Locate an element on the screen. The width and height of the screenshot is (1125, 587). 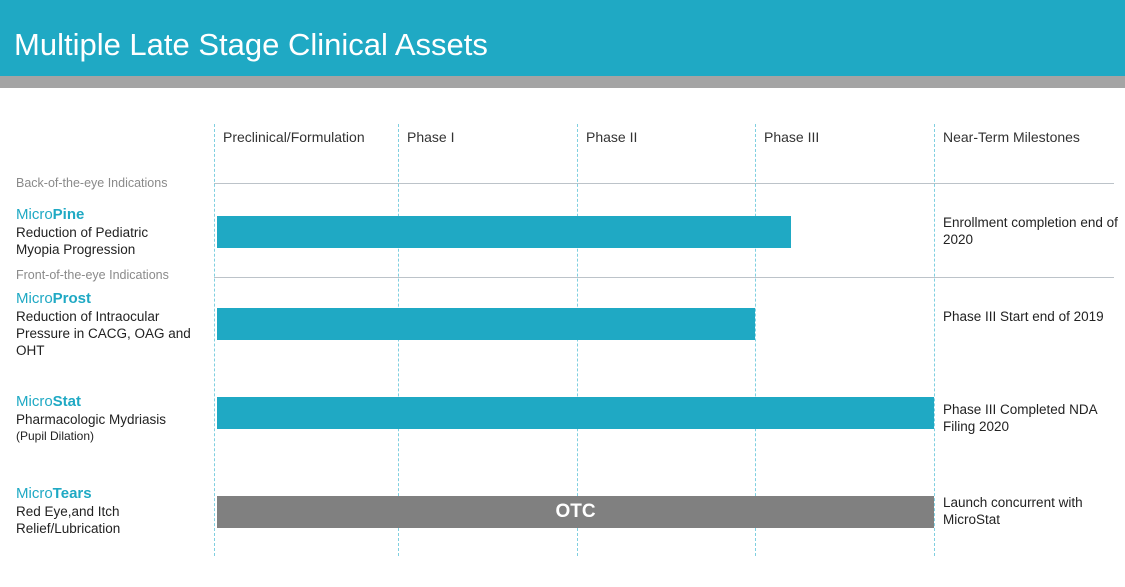
asset-subdescription: (Pupil Dilation) is located at coordinates (55, 436).